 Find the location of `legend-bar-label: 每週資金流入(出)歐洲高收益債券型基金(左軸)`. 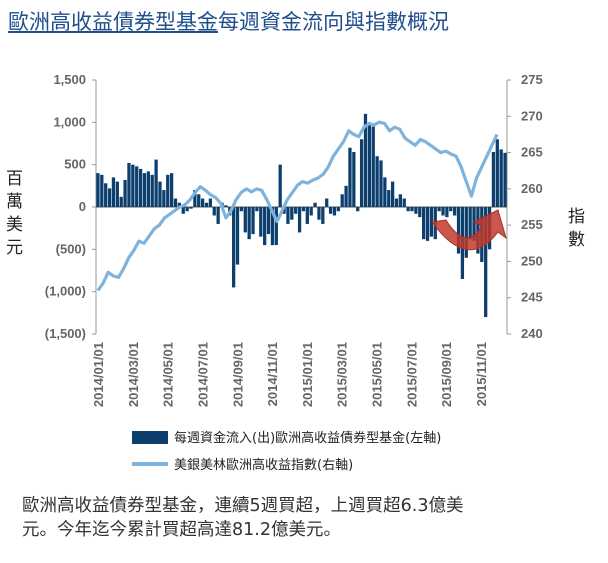

legend-bar-label: 每週資金流入(出)歐洲高收益債券型基金(左軸) is located at coordinates (307, 438).